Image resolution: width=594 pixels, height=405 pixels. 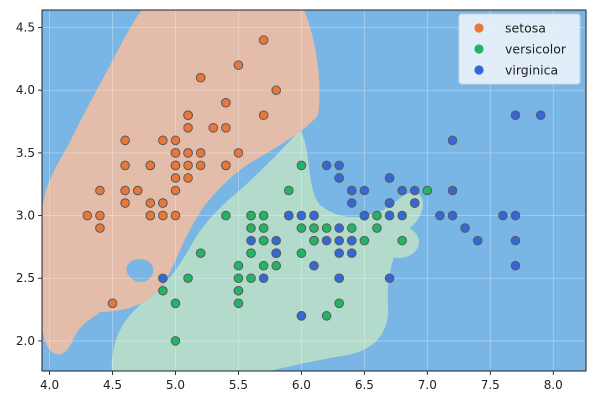 I want to click on x-tick-label: 5.5, so click(x=238, y=385).